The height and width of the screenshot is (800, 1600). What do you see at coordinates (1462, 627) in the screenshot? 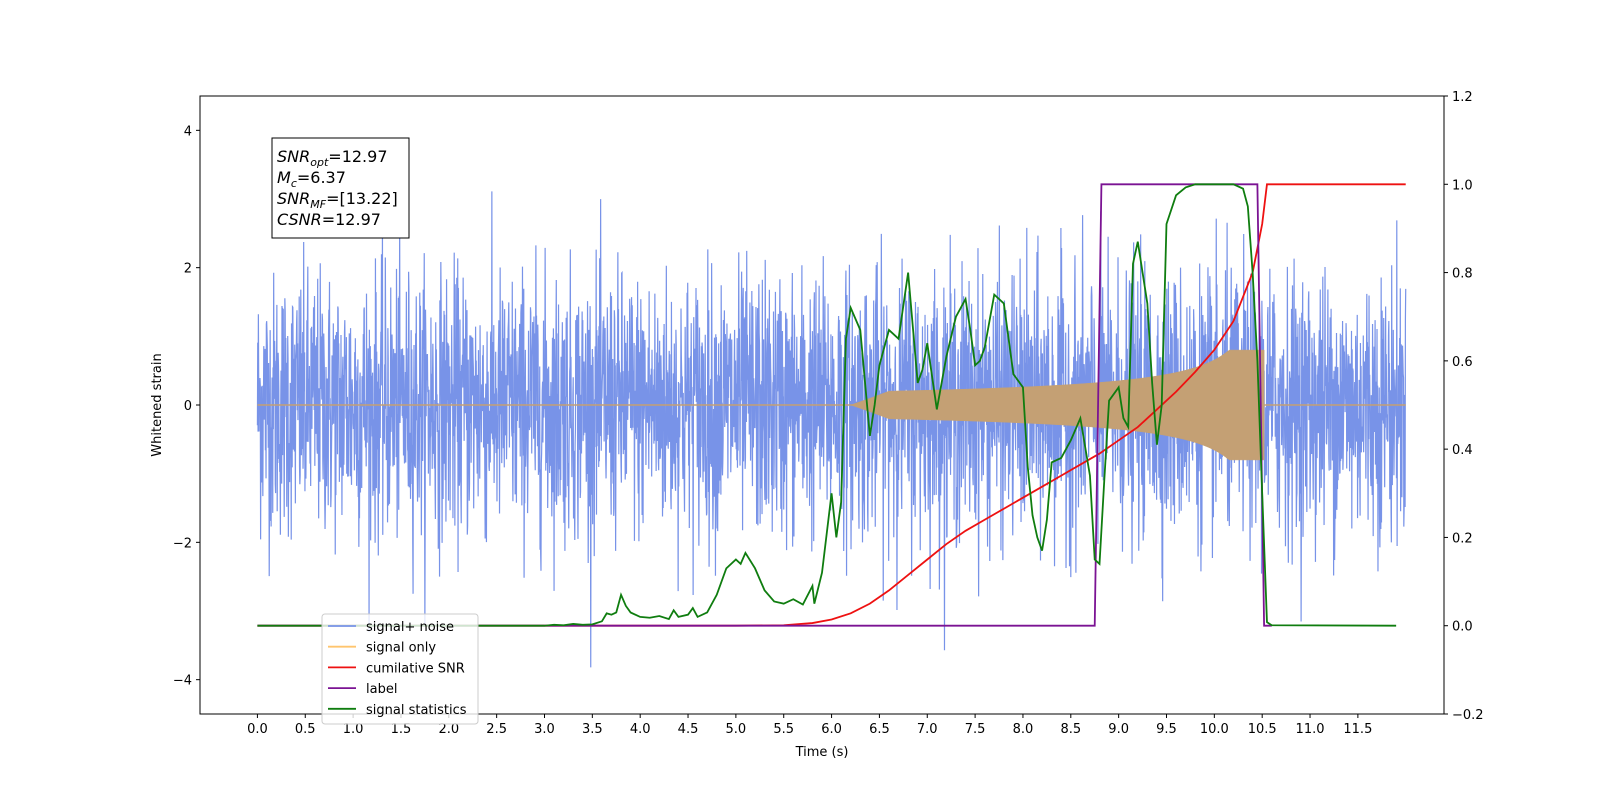
I see `y2-tick-label: 0.0` at bounding box center [1462, 627].